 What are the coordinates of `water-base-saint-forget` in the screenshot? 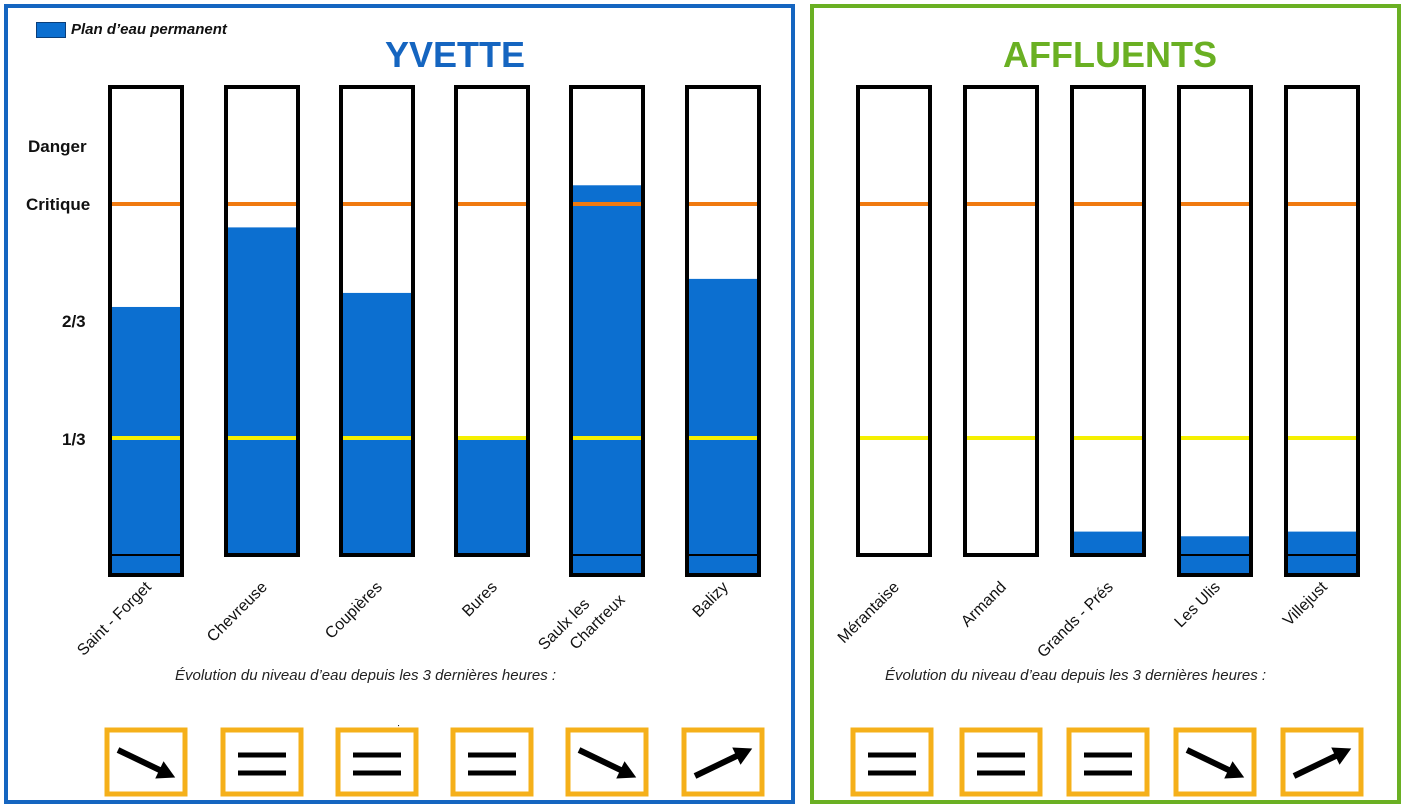 It's located at (146, 565).